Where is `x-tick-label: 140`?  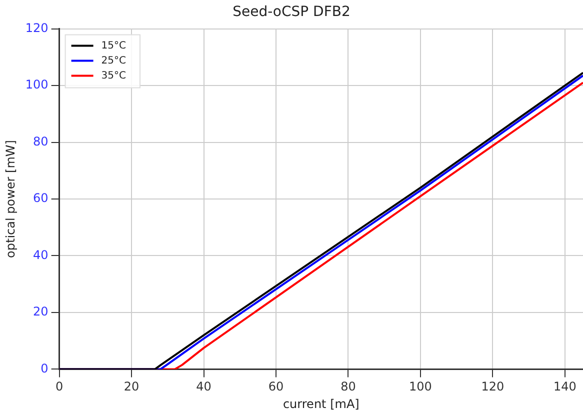
x-tick-label: 140 is located at coordinates (564, 387).